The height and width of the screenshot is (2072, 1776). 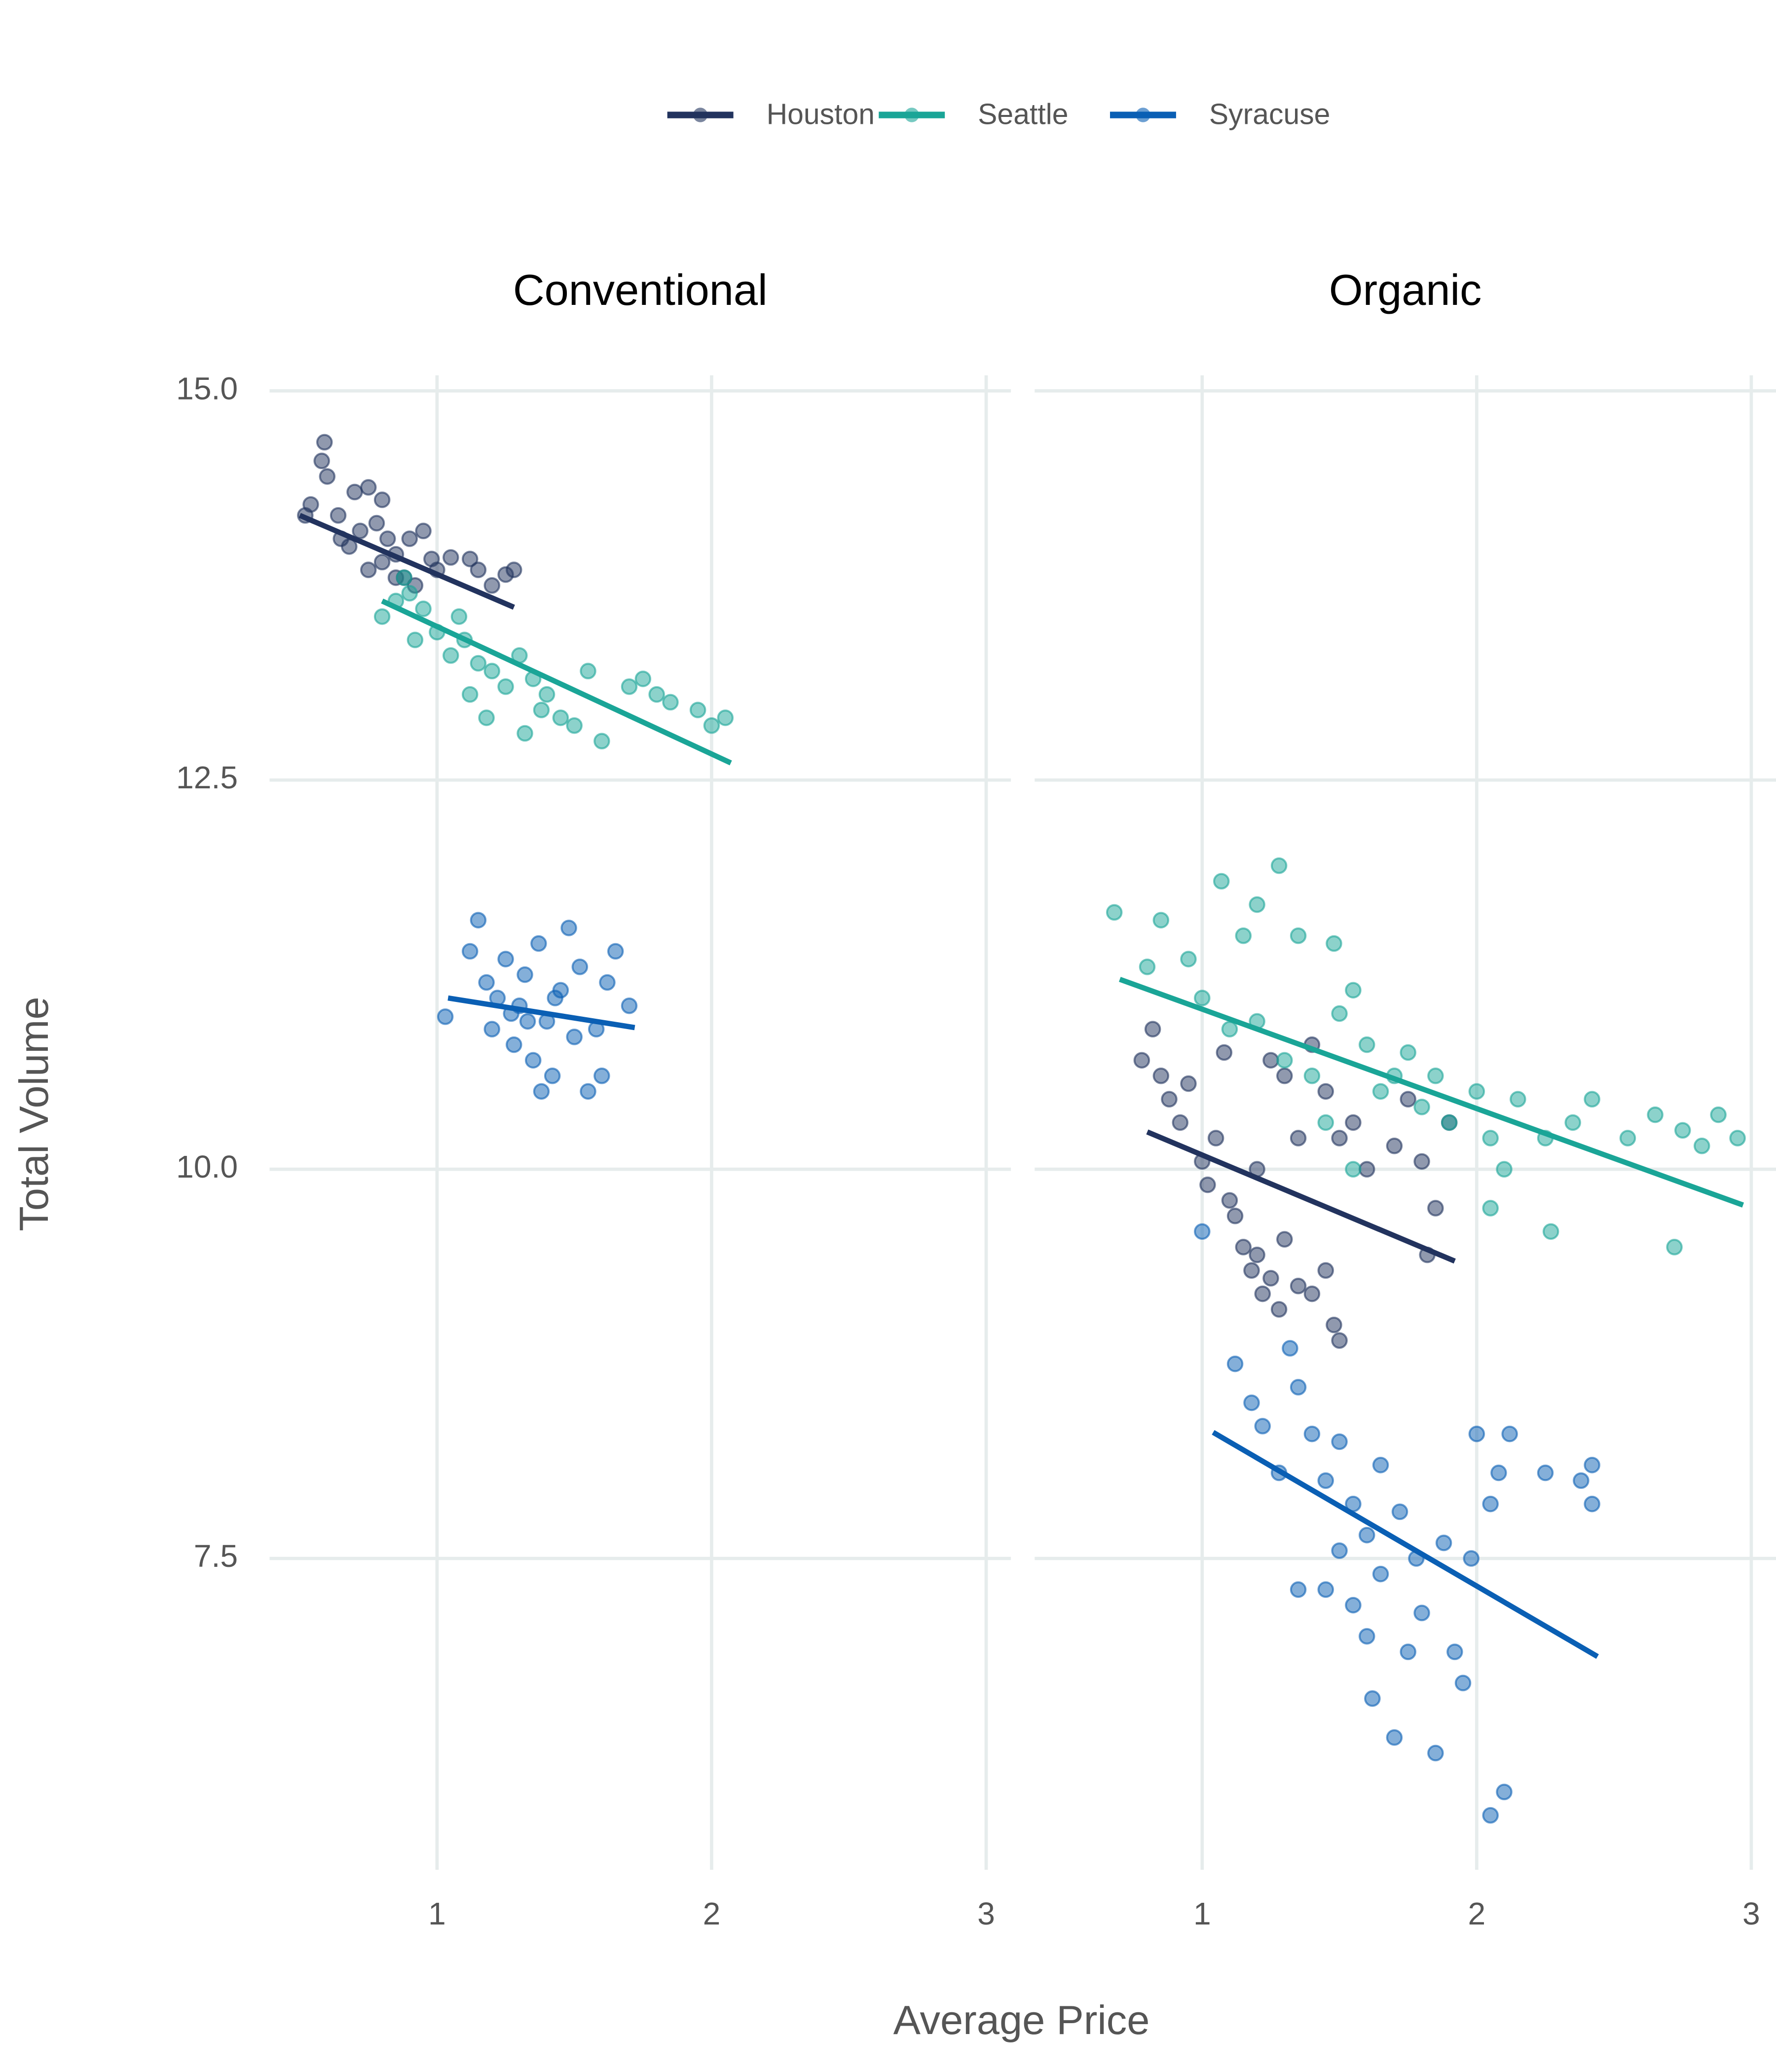 What do you see at coordinates (1022, 2020) in the screenshot?
I see `x-axis-title: Average Price` at bounding box center [1022, 2020].